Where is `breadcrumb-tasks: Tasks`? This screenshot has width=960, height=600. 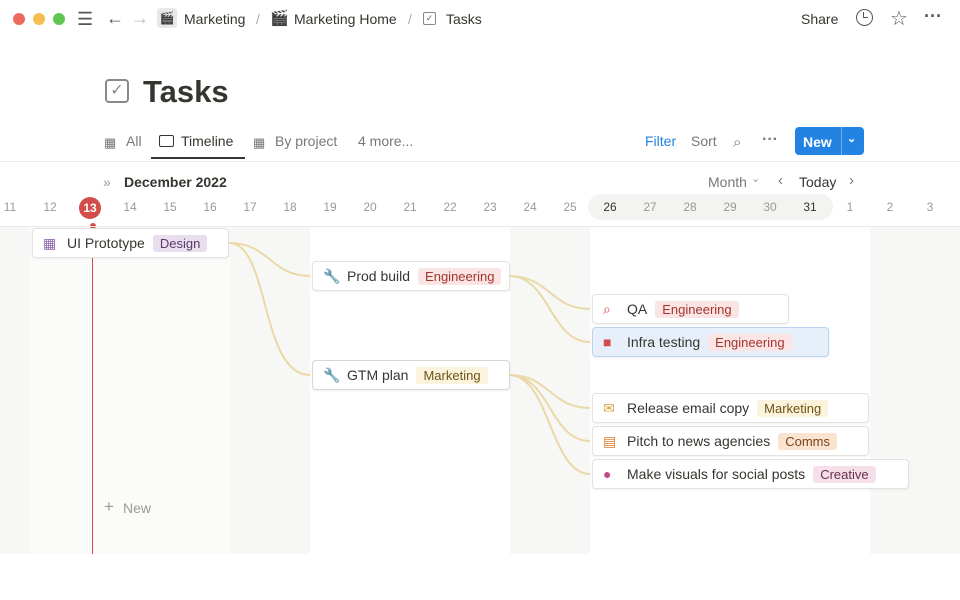 breadcrumb-tasks: Tasks is located at coordinates (464, 19).